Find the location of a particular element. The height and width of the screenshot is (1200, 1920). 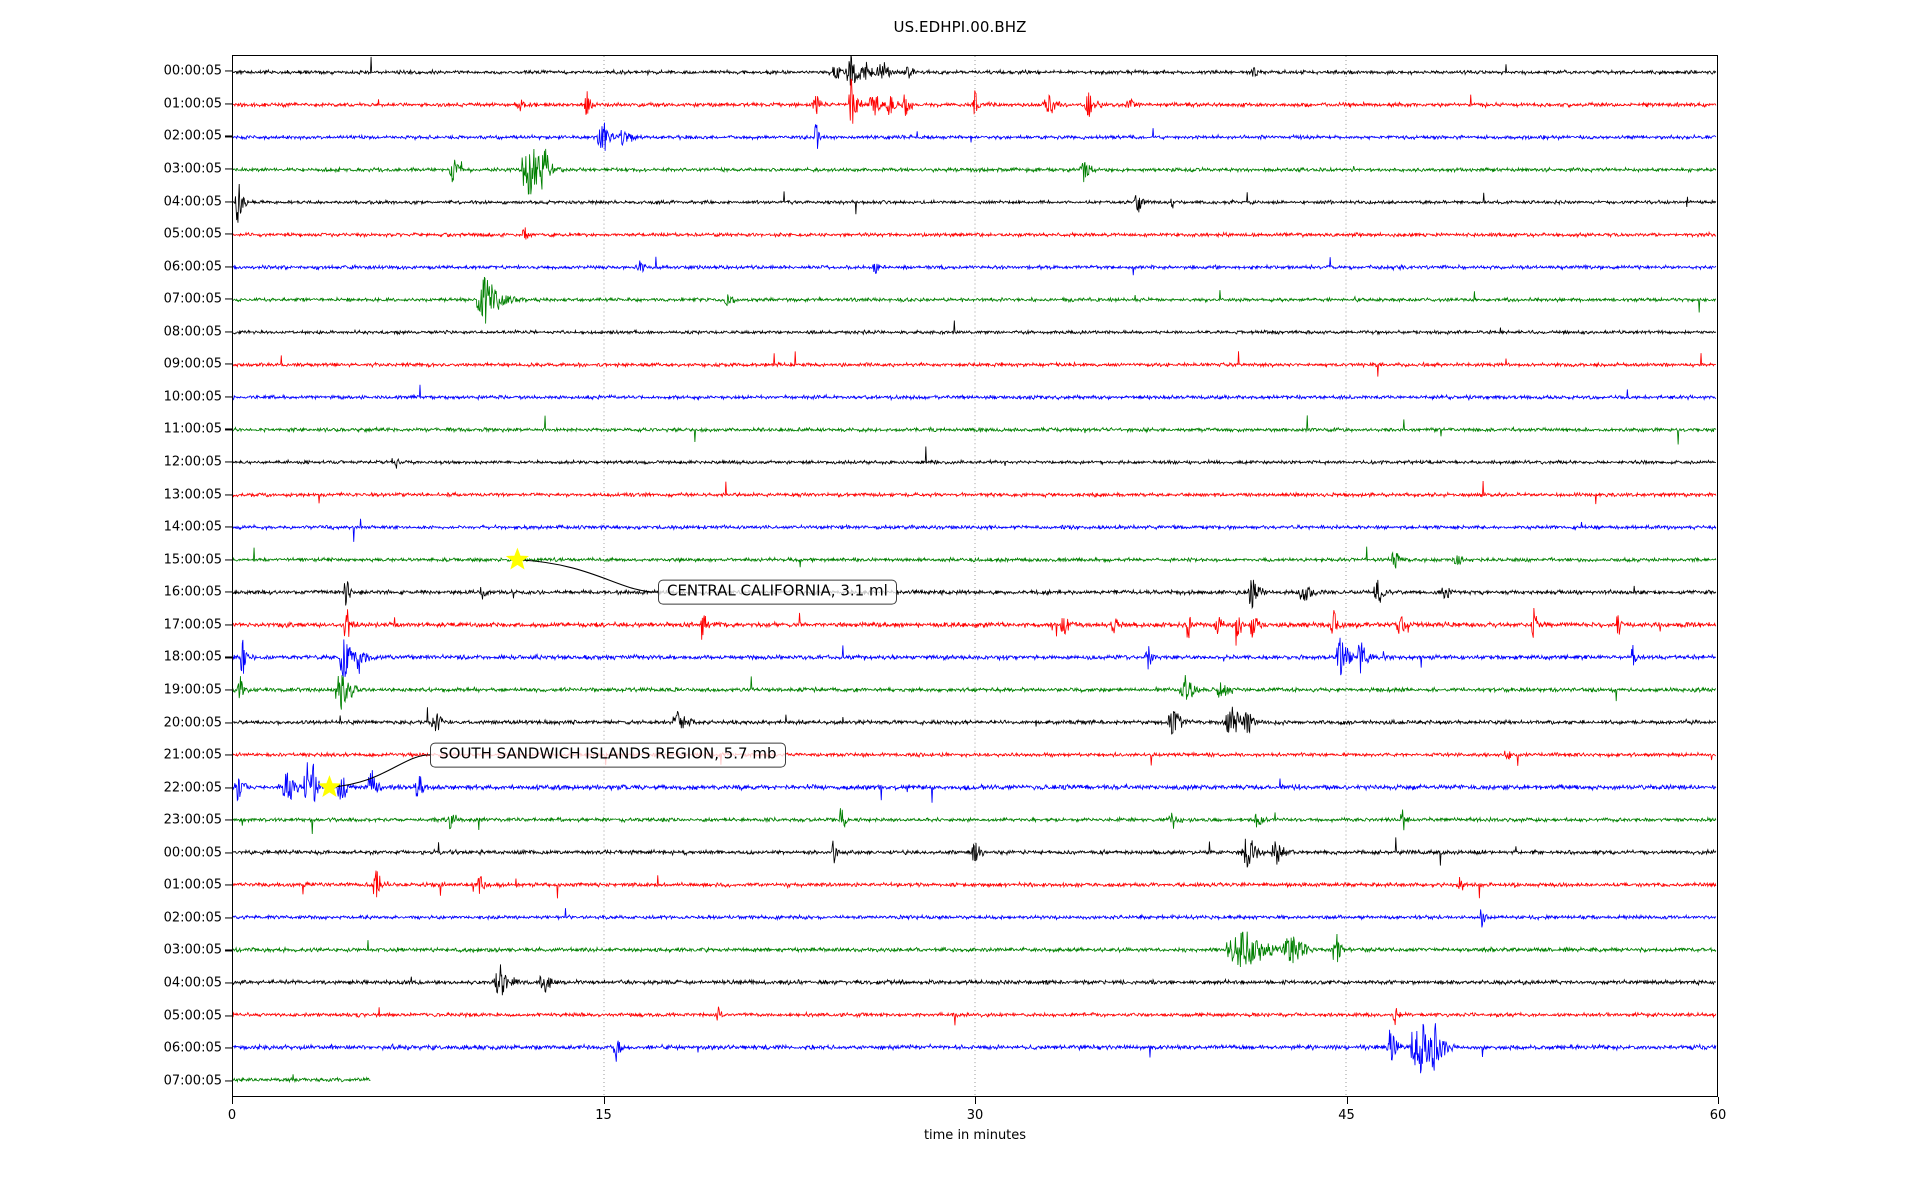

x-tick-label-3: 45 is located at coordinates (1346, 1115).